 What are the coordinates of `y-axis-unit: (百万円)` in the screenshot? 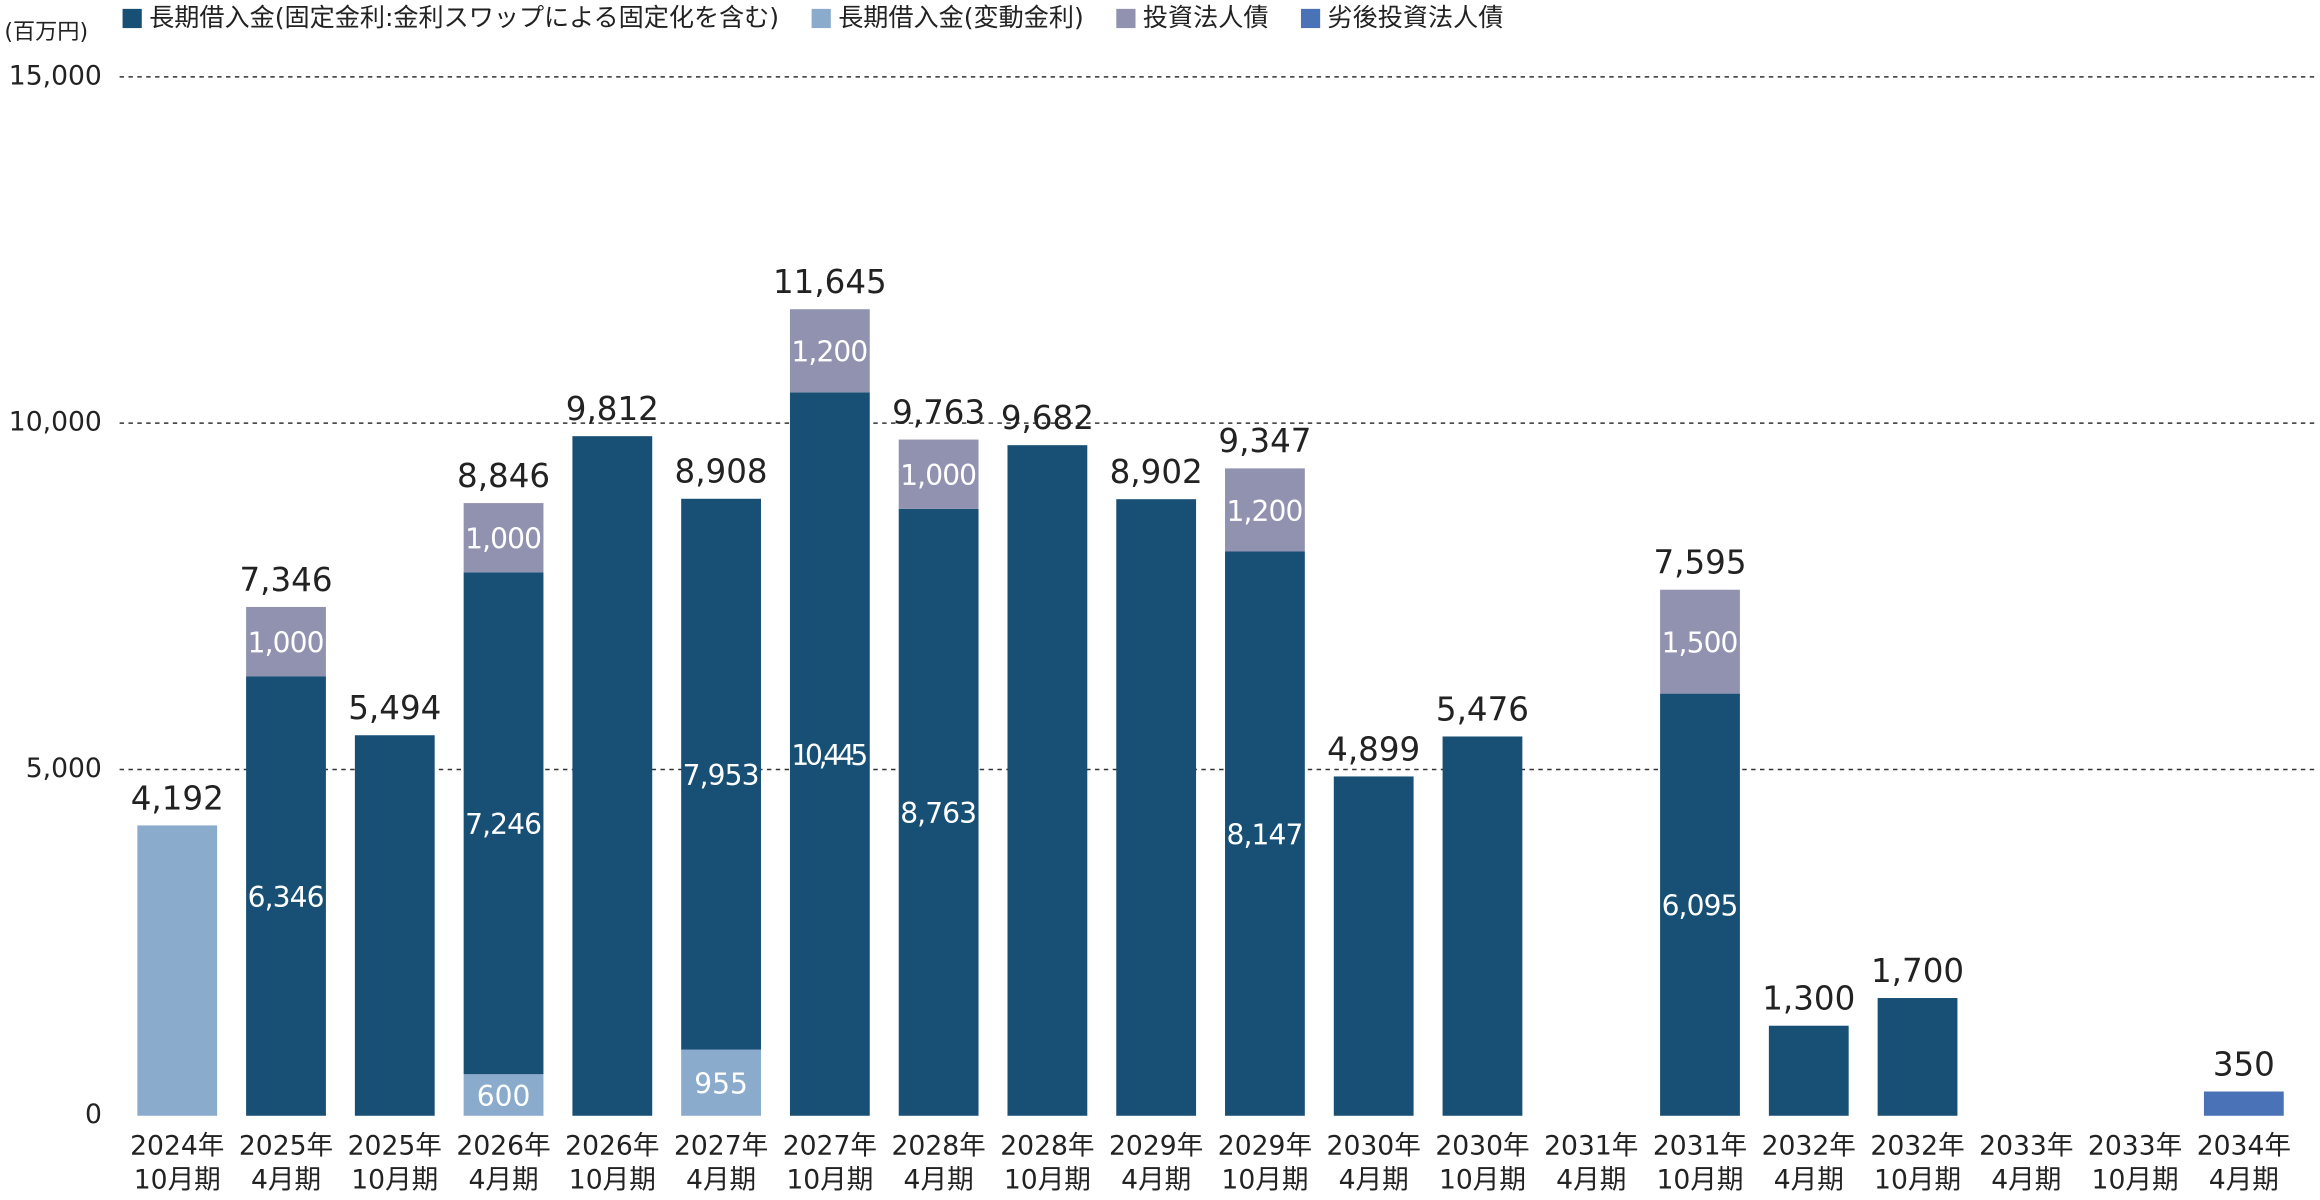 It's located at (46, 32).